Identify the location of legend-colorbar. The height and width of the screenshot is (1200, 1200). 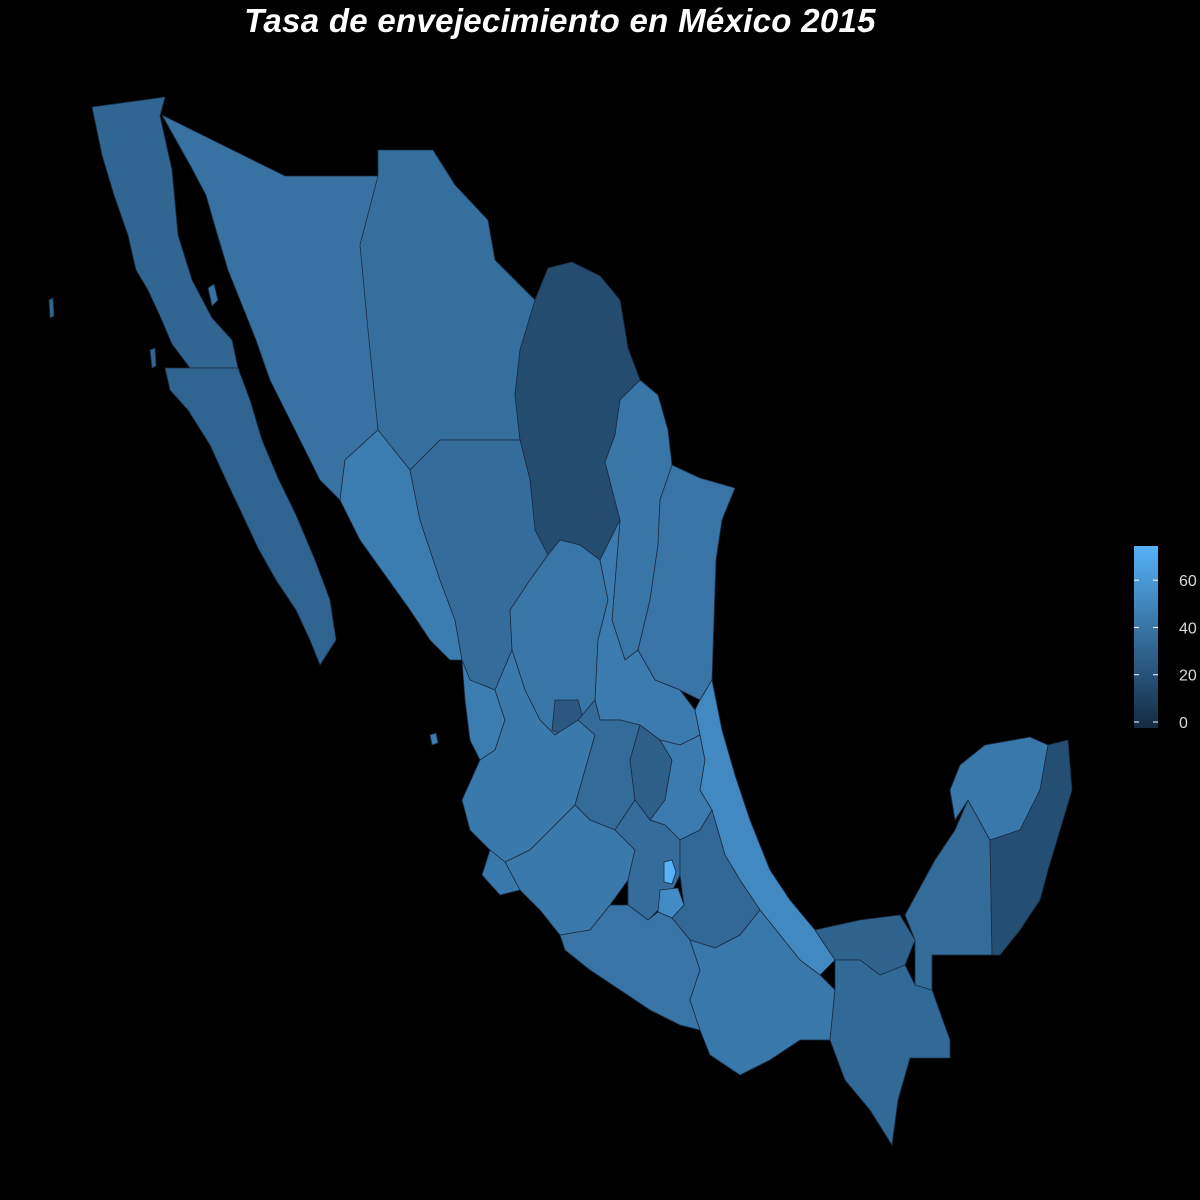
(1146, 637).